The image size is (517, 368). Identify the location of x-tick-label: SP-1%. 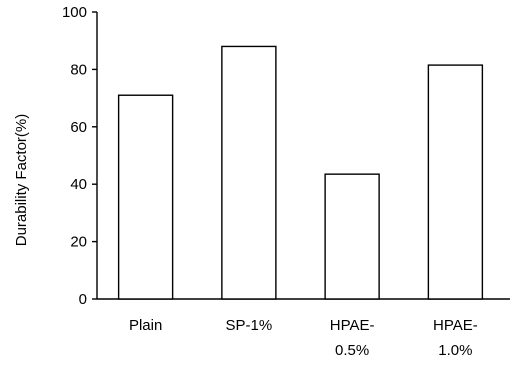
(249, 325).